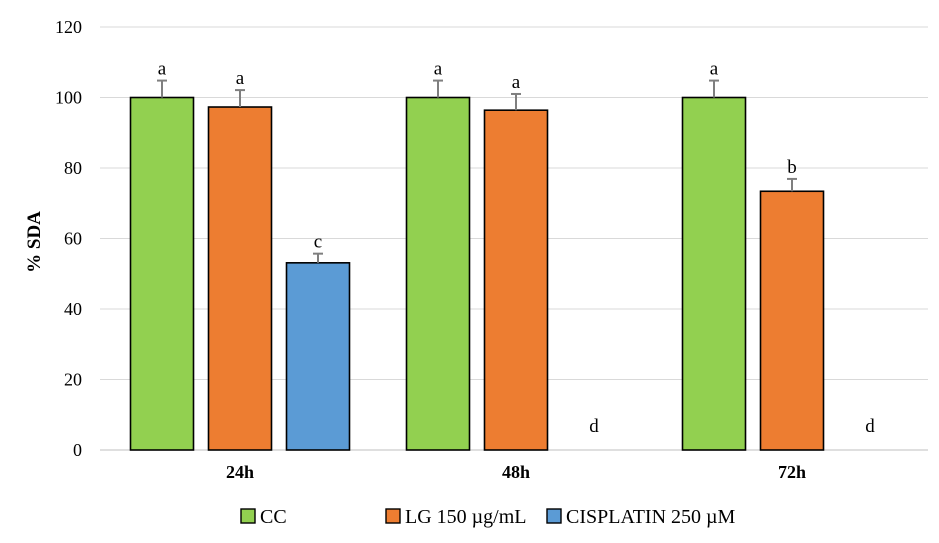 This screenshot has width=939, height=543. What do you see at coordinates (466, 517) in the screenshot?
I see `legend-entry: LG 150 µg/mL` at bounding box center [466, 517].